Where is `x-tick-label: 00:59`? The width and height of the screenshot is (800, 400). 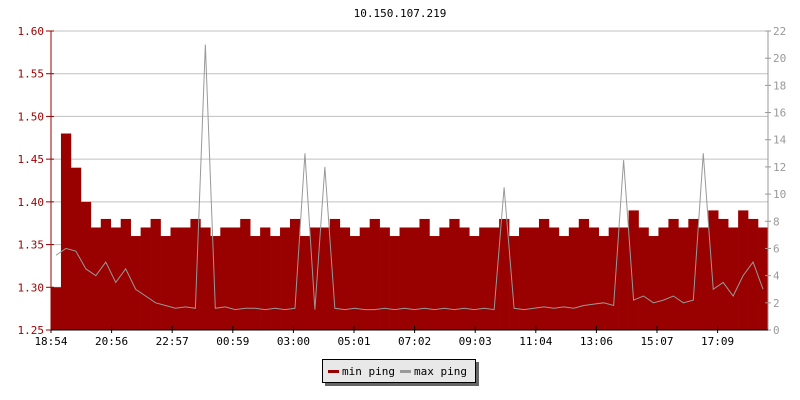 x-tick-label: 00:59 is located at coordinates (232, 341).